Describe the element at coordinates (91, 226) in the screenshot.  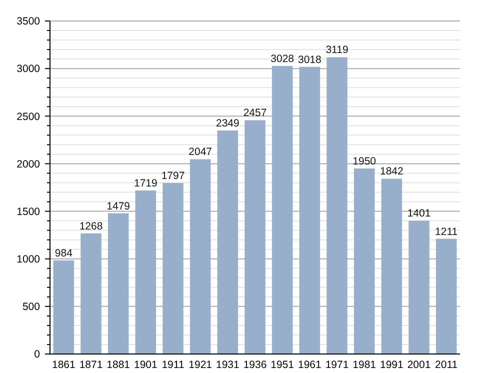
I see `data-label: 1268` at that location.